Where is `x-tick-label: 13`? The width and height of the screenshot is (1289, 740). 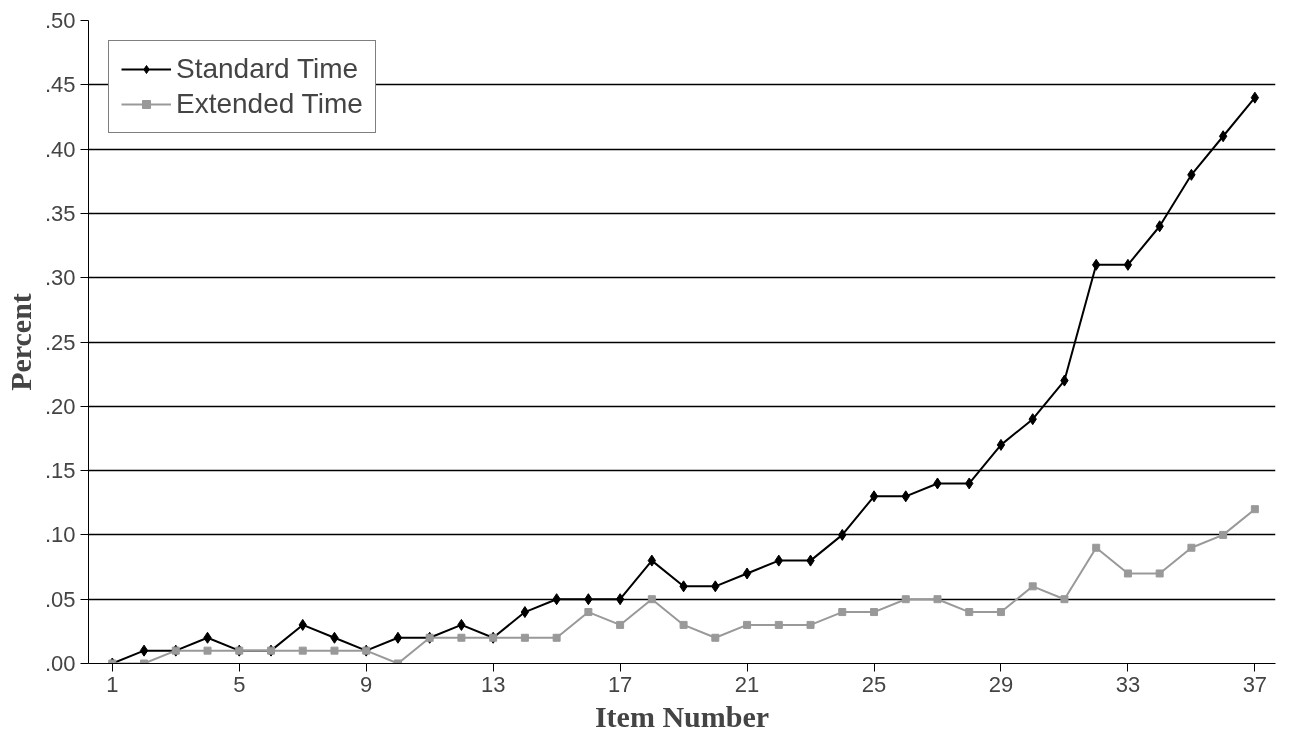
x-tick-label: 13 is located at coordinates (493, 684).